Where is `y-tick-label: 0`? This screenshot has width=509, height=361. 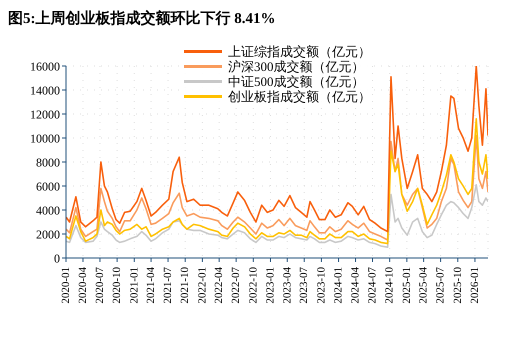 y-tick-label: 0 is located at coordinates (57, 258).